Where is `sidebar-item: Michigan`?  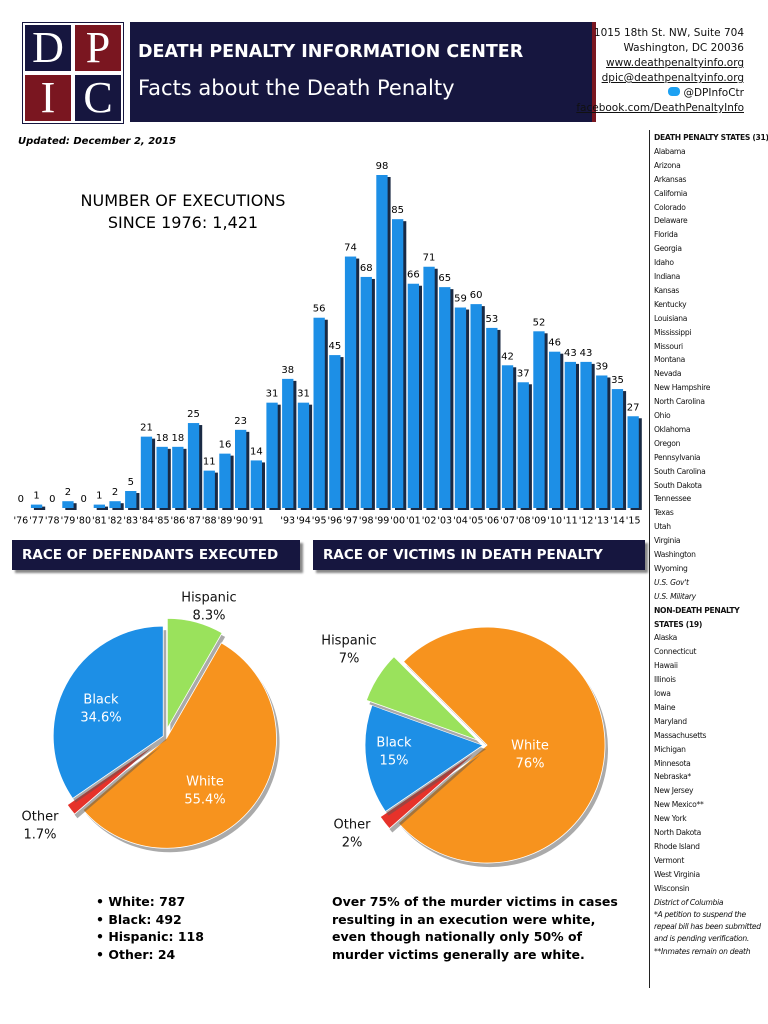 sidebar-item: Michigan is located at coordinates (670, 749).